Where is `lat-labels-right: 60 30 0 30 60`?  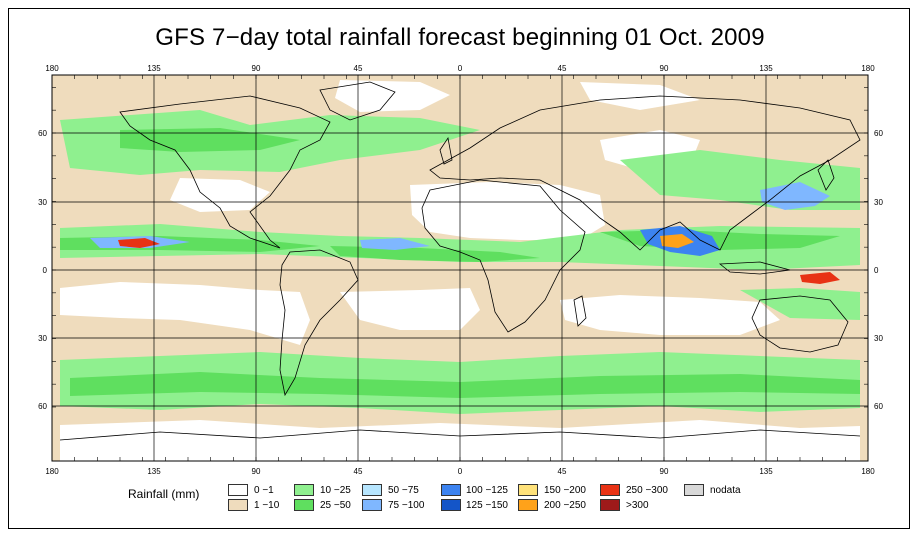
lat-labels-right: 60 30 0 30 60 is located at coordinates (878, 270).